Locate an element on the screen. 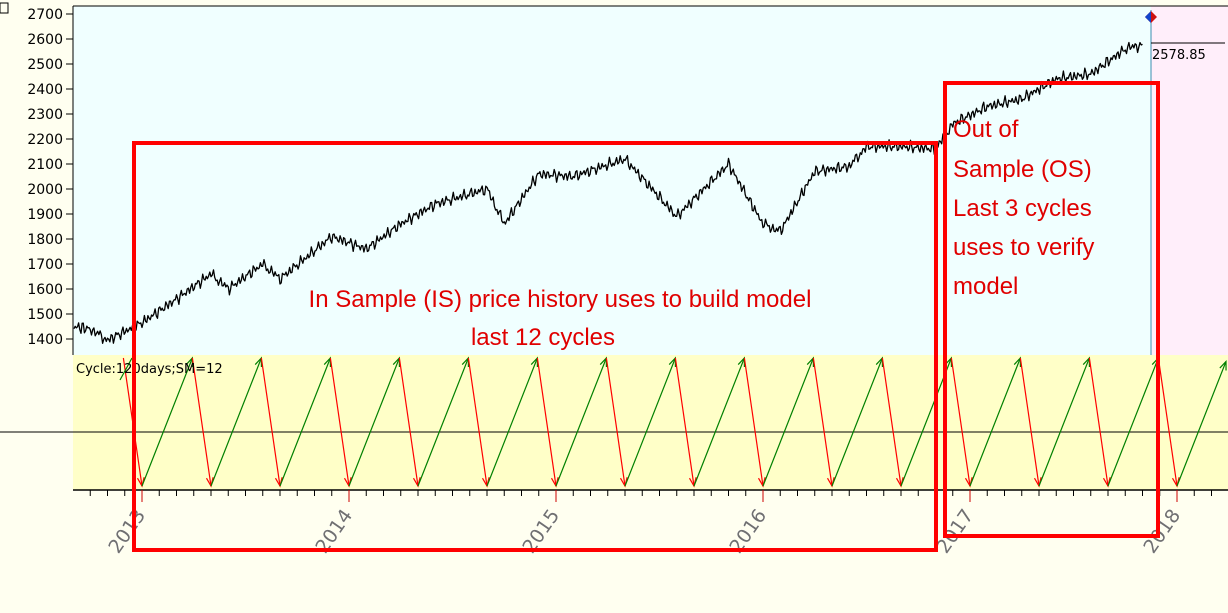 The height and width of the screenshot is (613, 1228). y-tick-label: 1800 is located at coordinates (45, 240).